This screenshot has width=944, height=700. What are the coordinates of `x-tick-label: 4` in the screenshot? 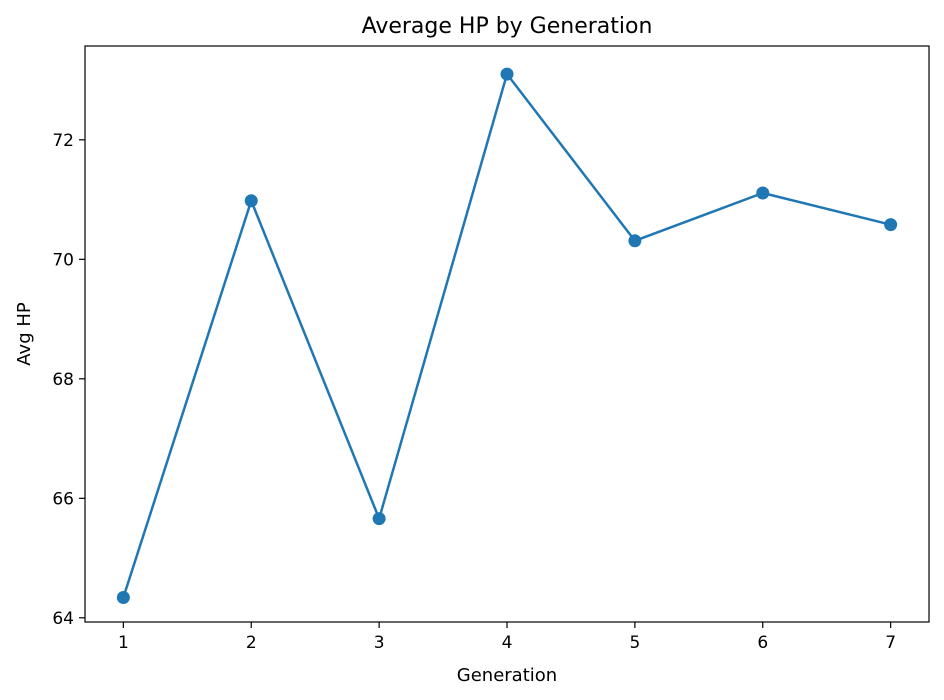 It's located at (507, 643).